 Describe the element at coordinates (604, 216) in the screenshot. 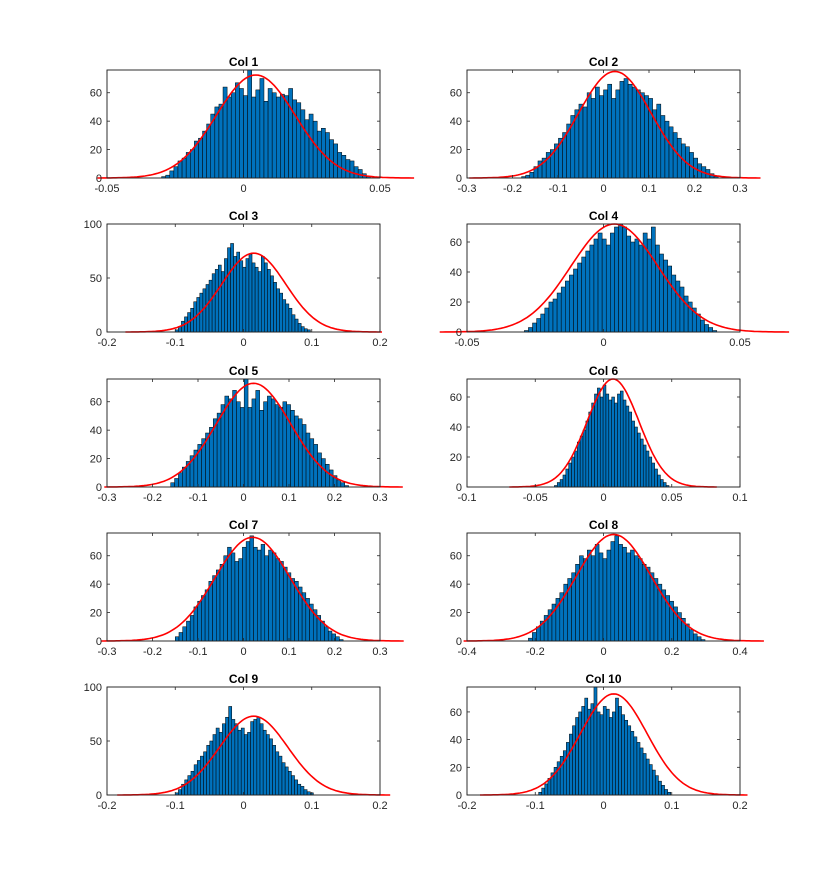

I see `subplot-title: Col 4` at that location.